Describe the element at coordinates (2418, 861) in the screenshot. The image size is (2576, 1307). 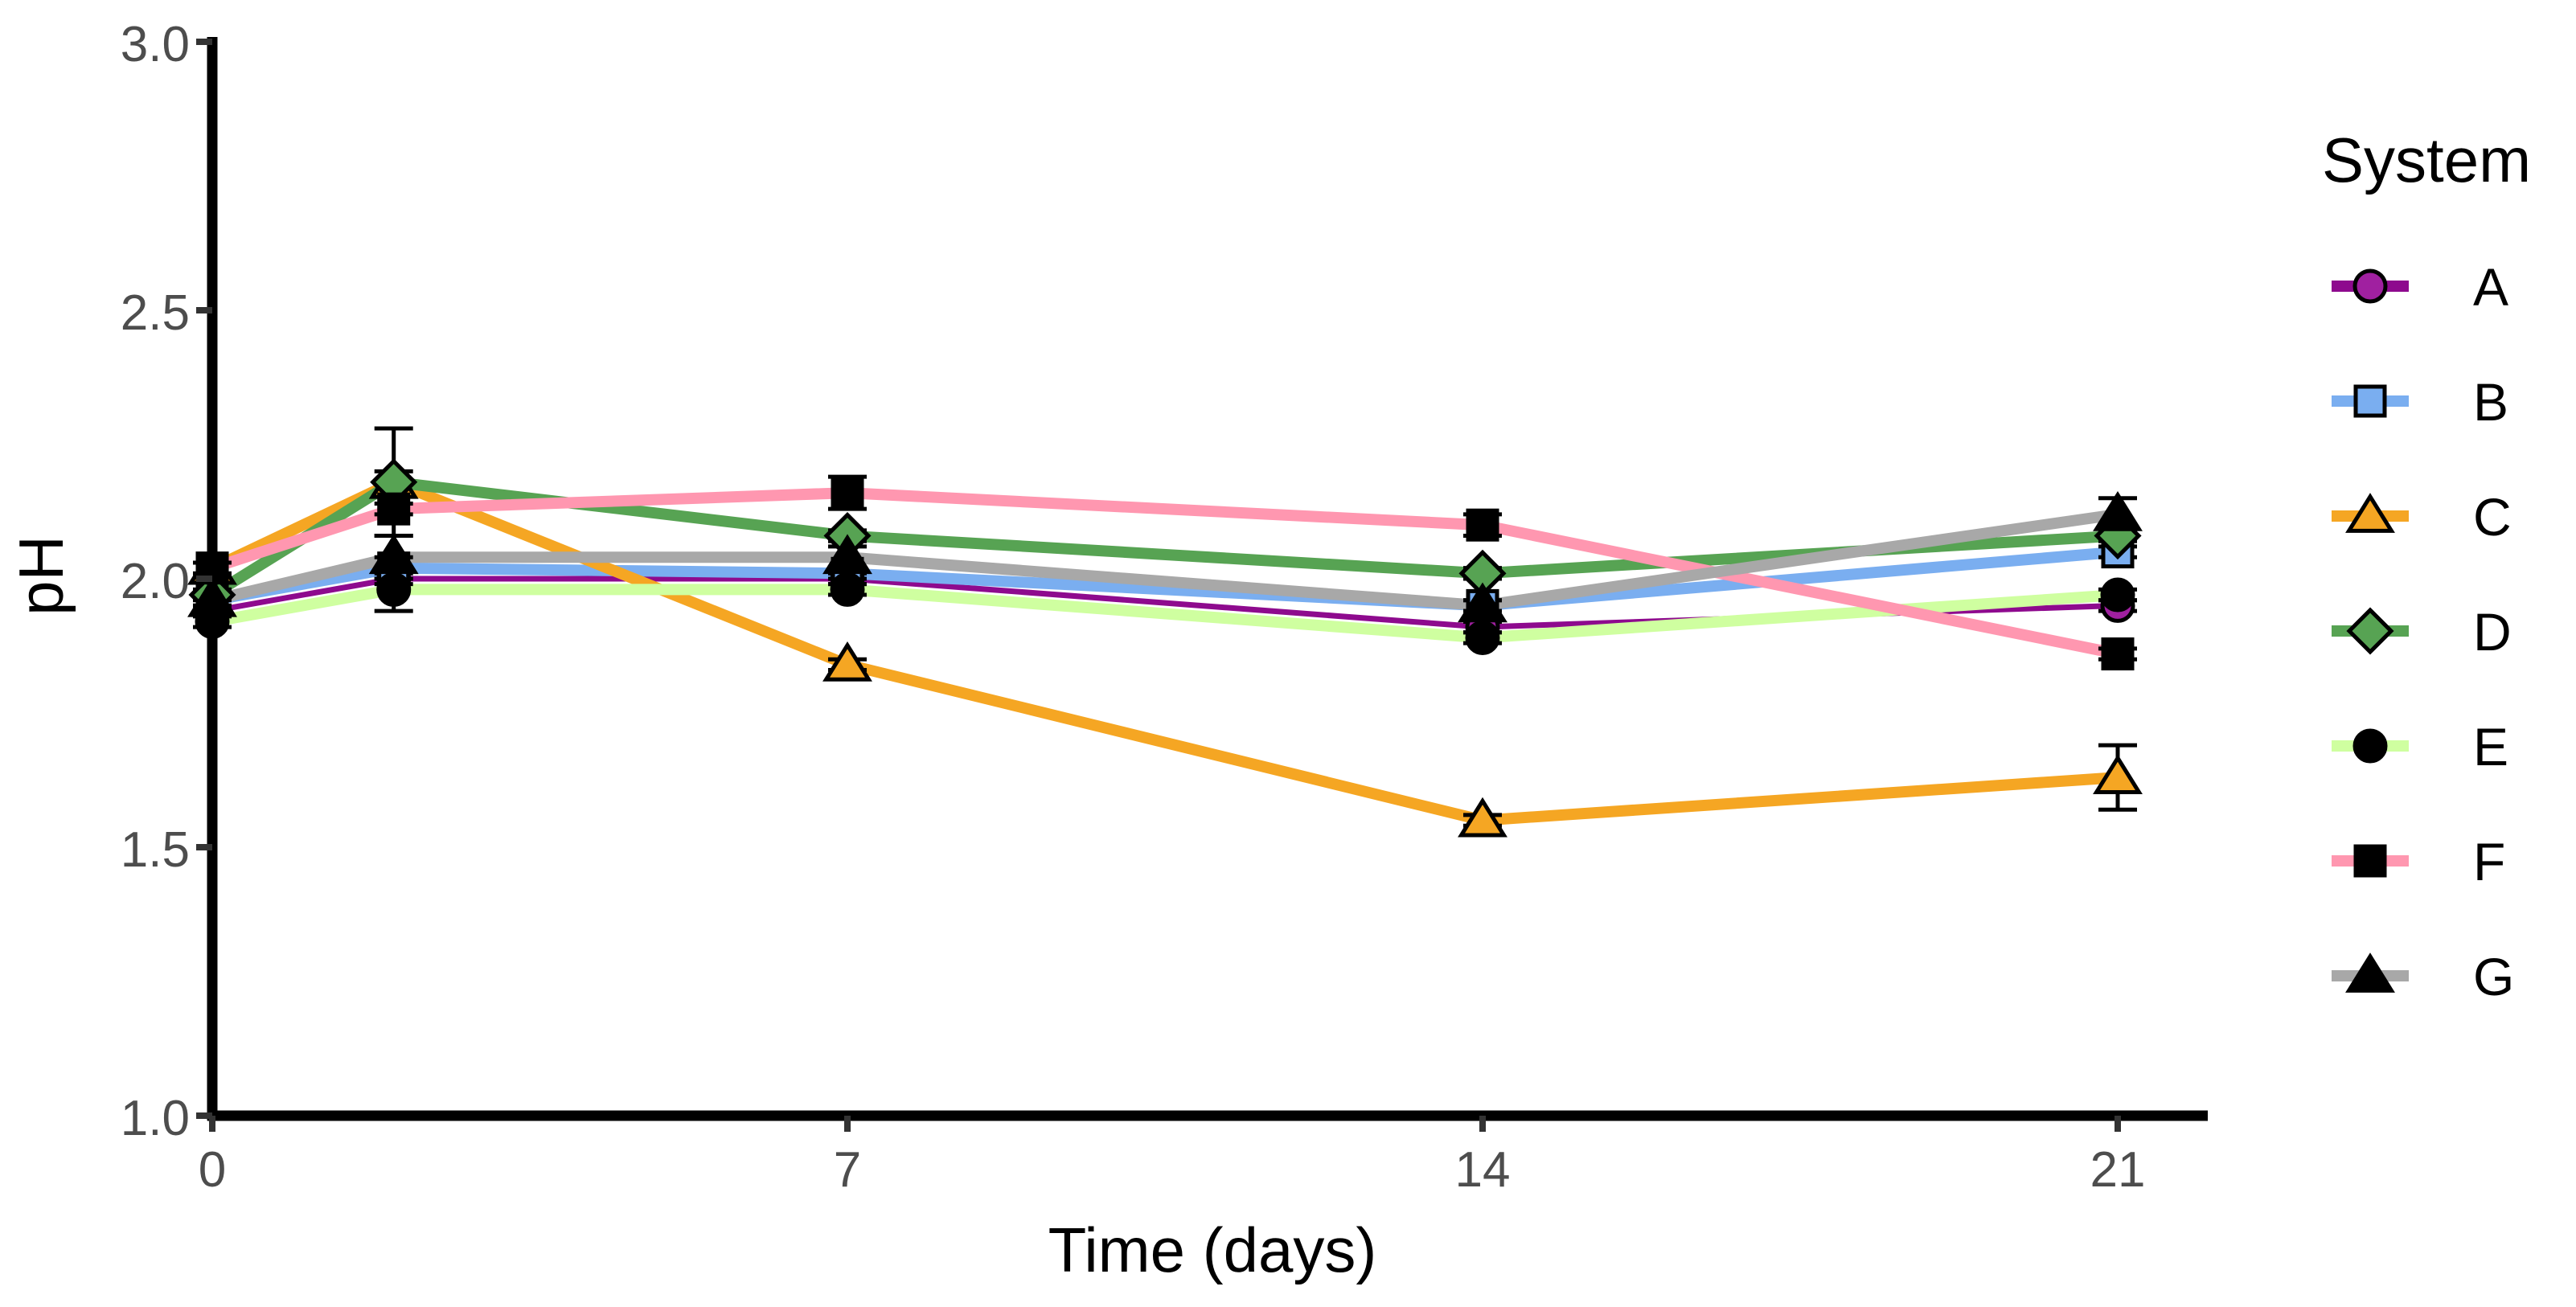
I see `legend-item-F: F` at that location.